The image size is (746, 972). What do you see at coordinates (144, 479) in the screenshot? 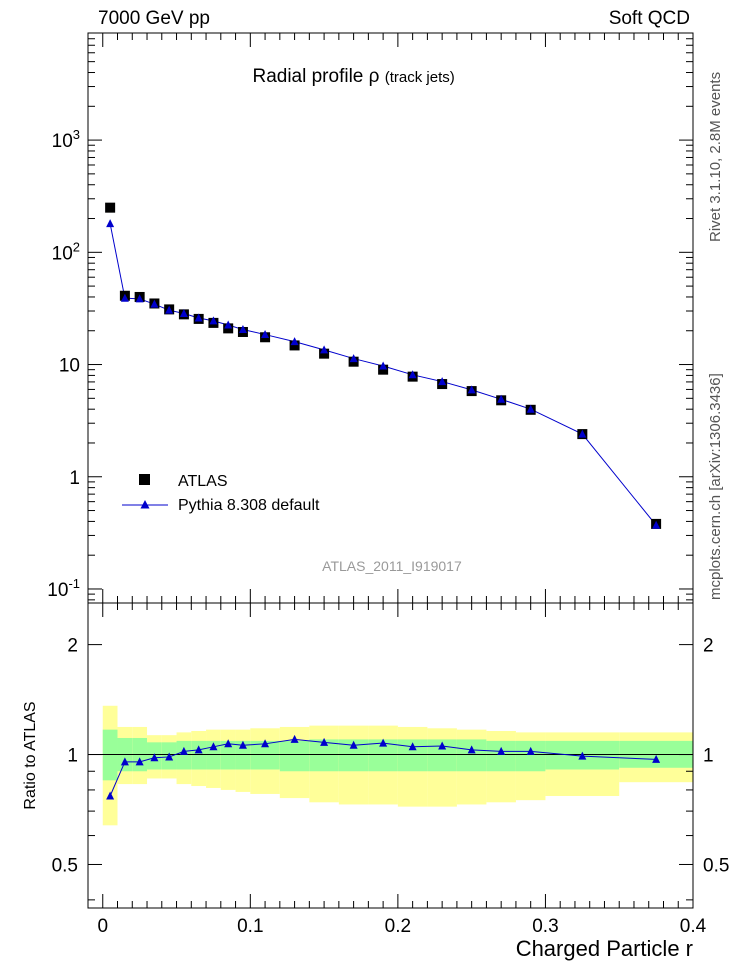
I see `legend-atlas-marker` at bounding box center [144, 479].